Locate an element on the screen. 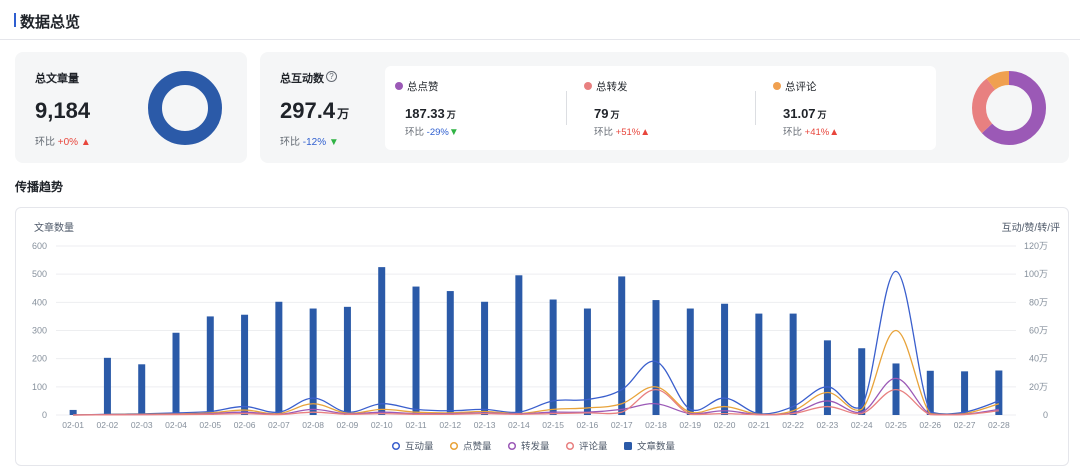 The image size is (1080, 473). legend-label: 点赞量 is located at coordinates (477, 447).